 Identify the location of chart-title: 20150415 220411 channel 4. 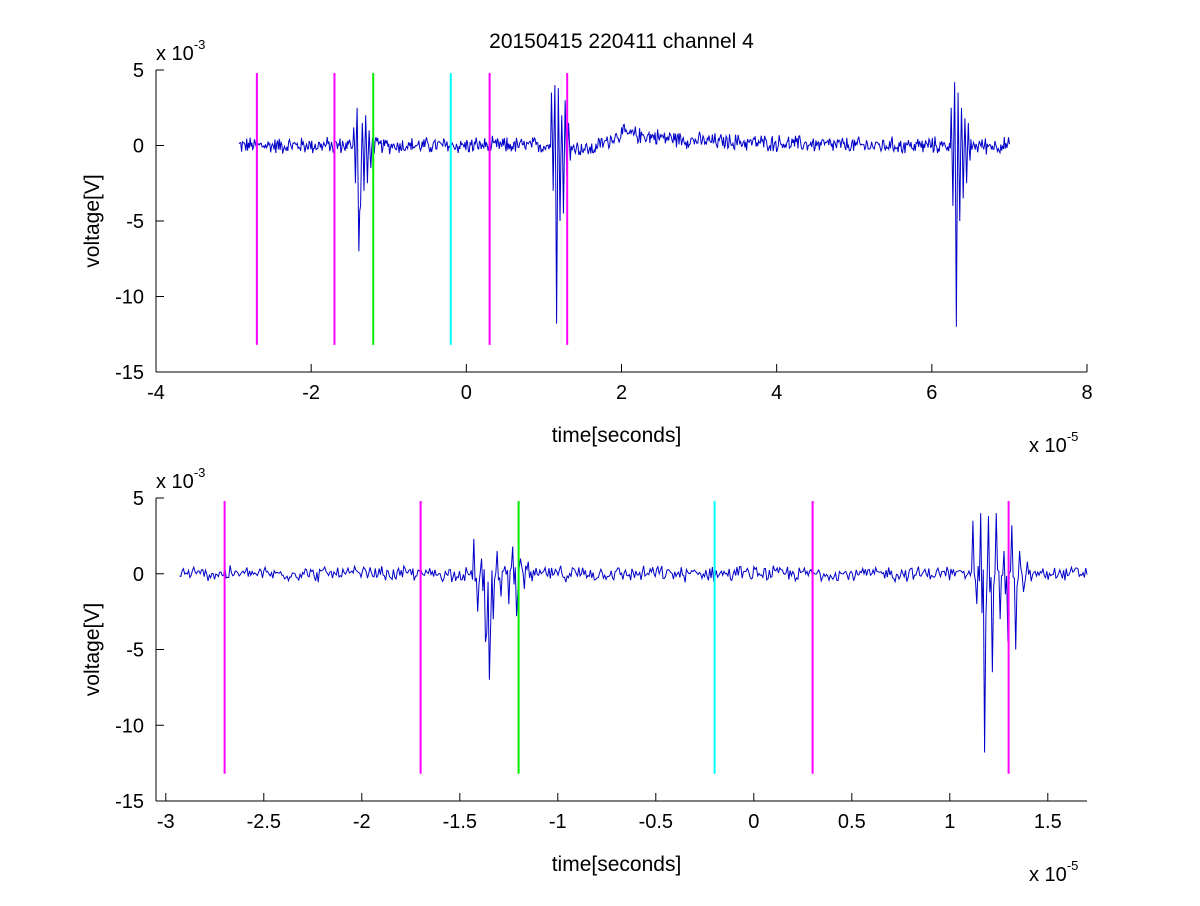
(621, 41).